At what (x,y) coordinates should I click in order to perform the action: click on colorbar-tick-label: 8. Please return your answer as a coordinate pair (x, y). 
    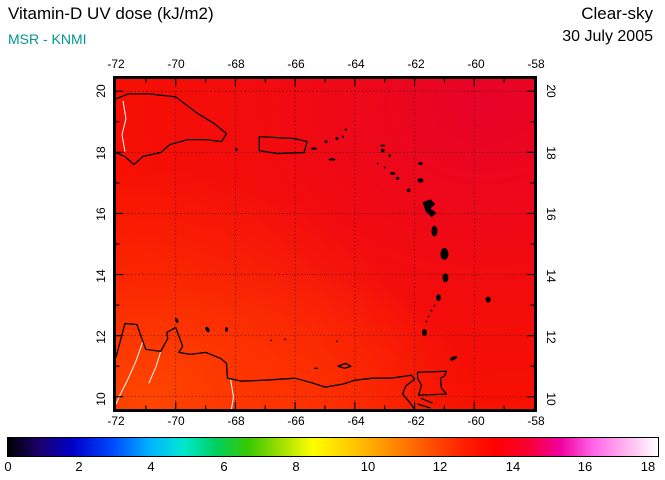
    Looking at the image, I should click on (296, 466).